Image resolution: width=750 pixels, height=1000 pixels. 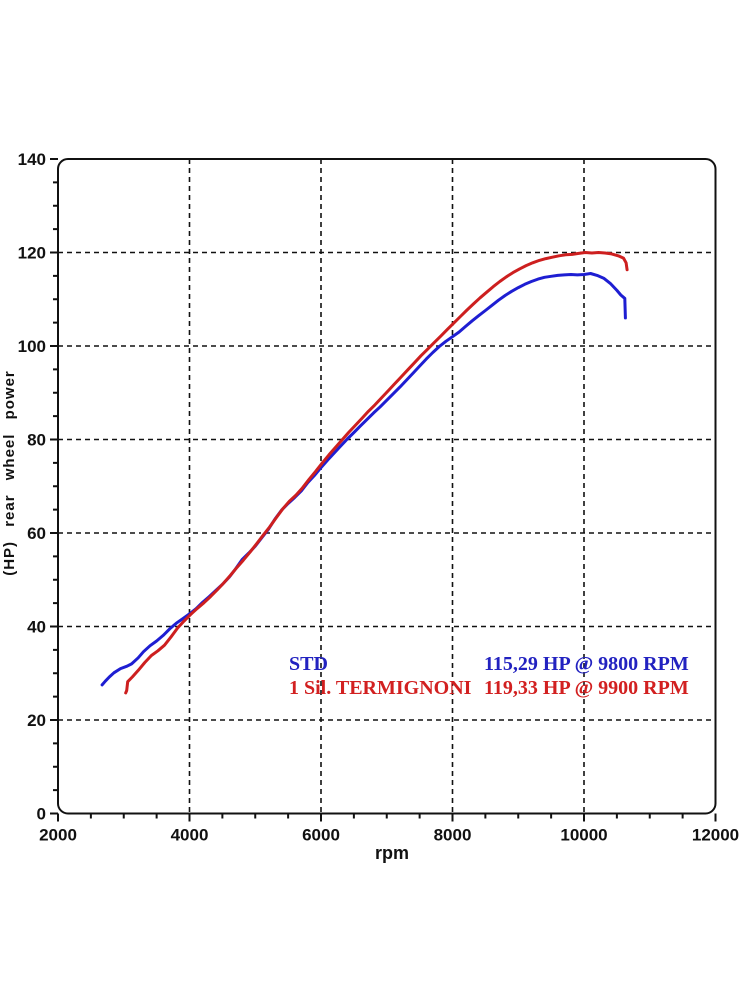 What do you see at coordinates (586, 688) in the screenshot?
I see `legend-series-peak-value: 119,33 HP @ 9900 RPM` at bounding box center [586, 688].